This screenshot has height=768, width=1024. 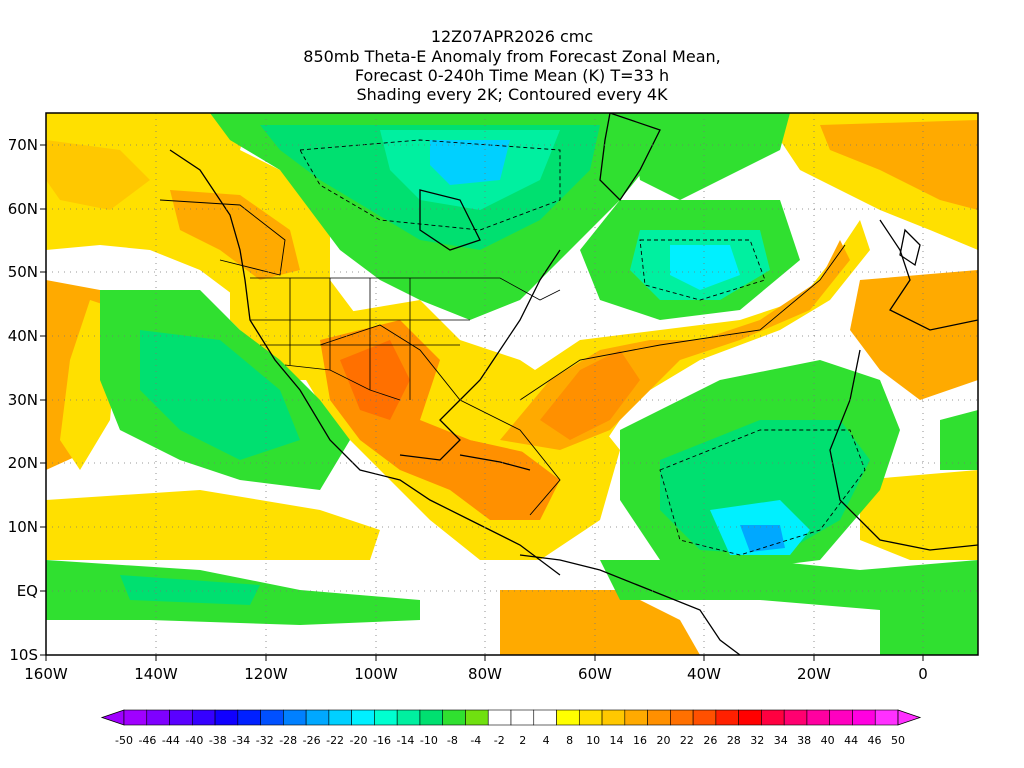 What do you see at coordinates (23, 400) in the screenshot?
I see `lat-label: 30N` at bounding box center [23, 400].